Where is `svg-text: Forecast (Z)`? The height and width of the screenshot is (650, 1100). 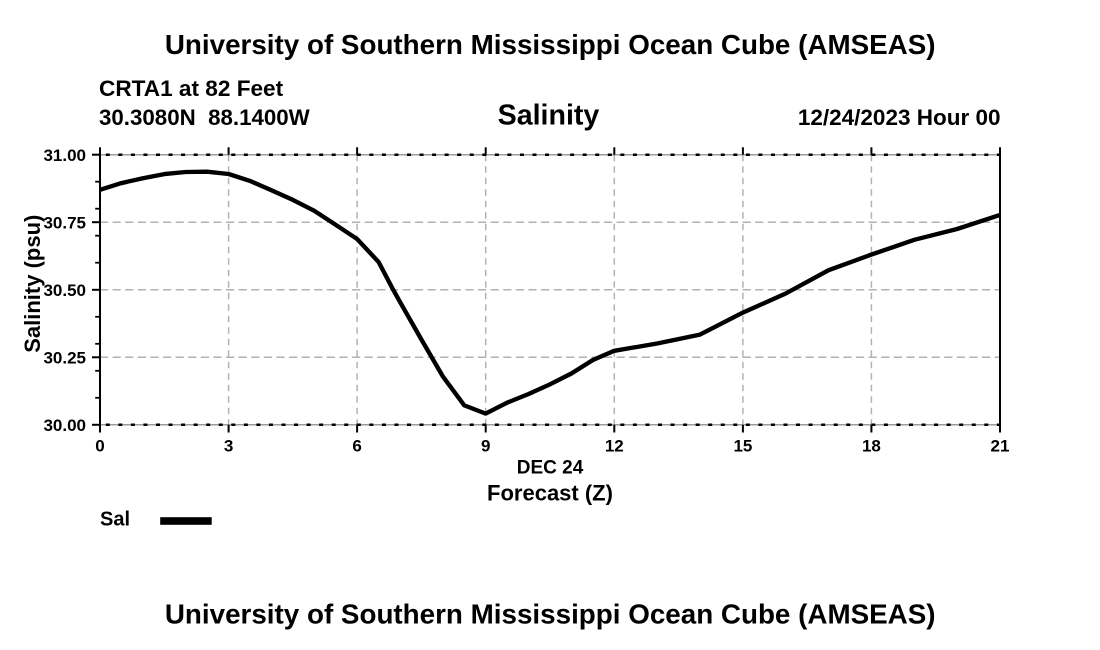 svg-text: Forecast (Z) is located at coordinates (550, 492).